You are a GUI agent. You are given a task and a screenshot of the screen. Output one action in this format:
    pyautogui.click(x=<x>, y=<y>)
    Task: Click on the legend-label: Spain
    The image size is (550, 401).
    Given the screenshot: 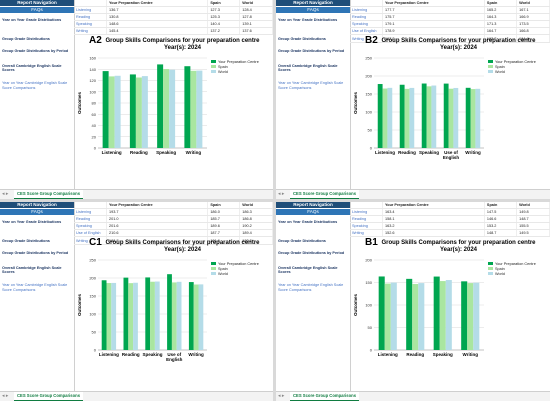 What is the action you would take?
    pyautogui.click(x=223, y=269)
    